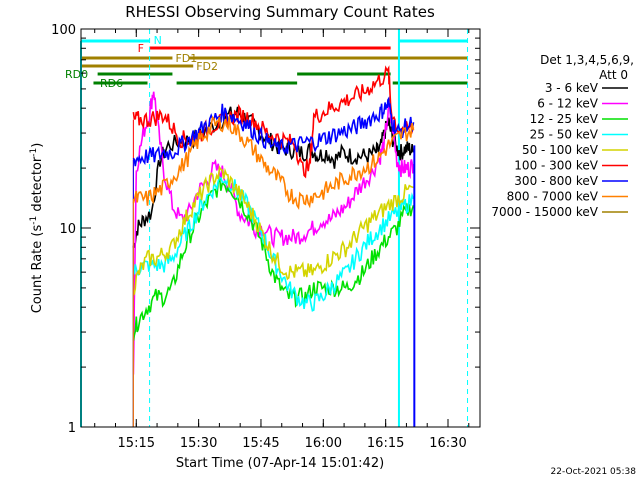  I want to click on legend-header-2: Att 0, so click(613, 75).